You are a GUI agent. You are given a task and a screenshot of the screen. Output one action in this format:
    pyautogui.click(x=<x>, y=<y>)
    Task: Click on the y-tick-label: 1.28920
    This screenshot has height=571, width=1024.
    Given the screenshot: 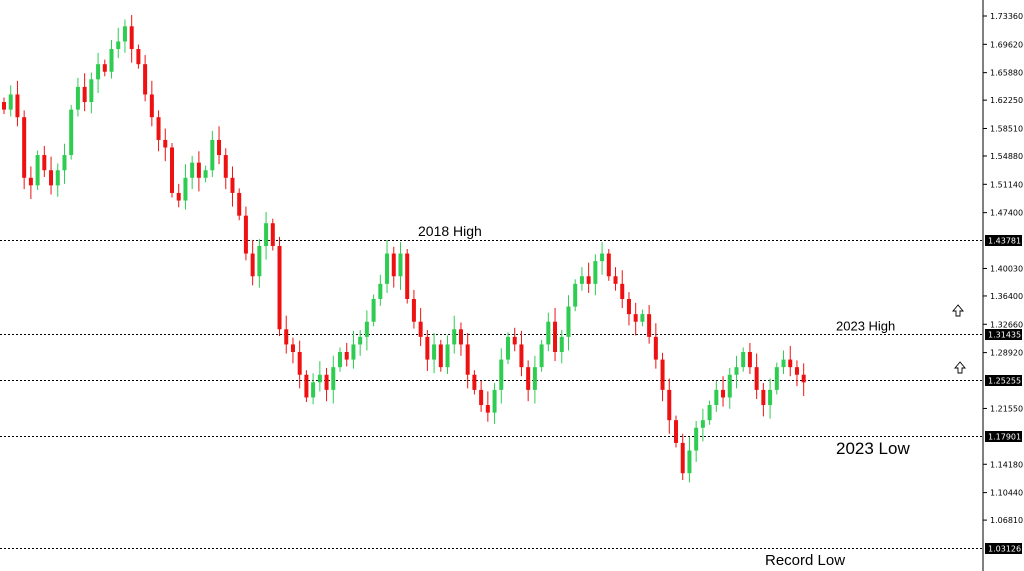 What is the action you would take?
    pyautogui.click(x=1006, y=353)
    